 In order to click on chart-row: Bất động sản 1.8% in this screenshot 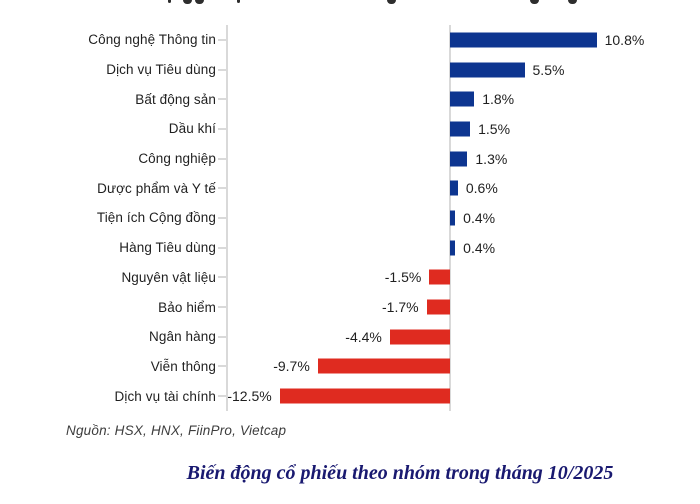, I will do `click(350, 99)`.